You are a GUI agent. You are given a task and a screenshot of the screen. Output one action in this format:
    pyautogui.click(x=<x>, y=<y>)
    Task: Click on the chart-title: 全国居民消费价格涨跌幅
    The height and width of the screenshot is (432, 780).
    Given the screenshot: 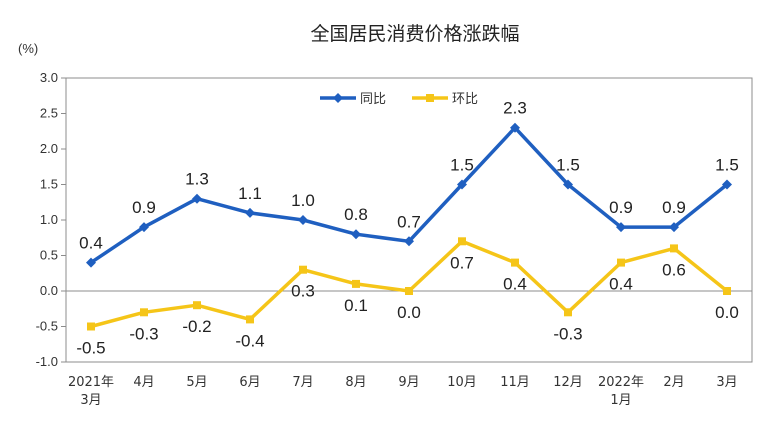 What is the action you would take?
    pyautogui.click(x=414, y=34)
    